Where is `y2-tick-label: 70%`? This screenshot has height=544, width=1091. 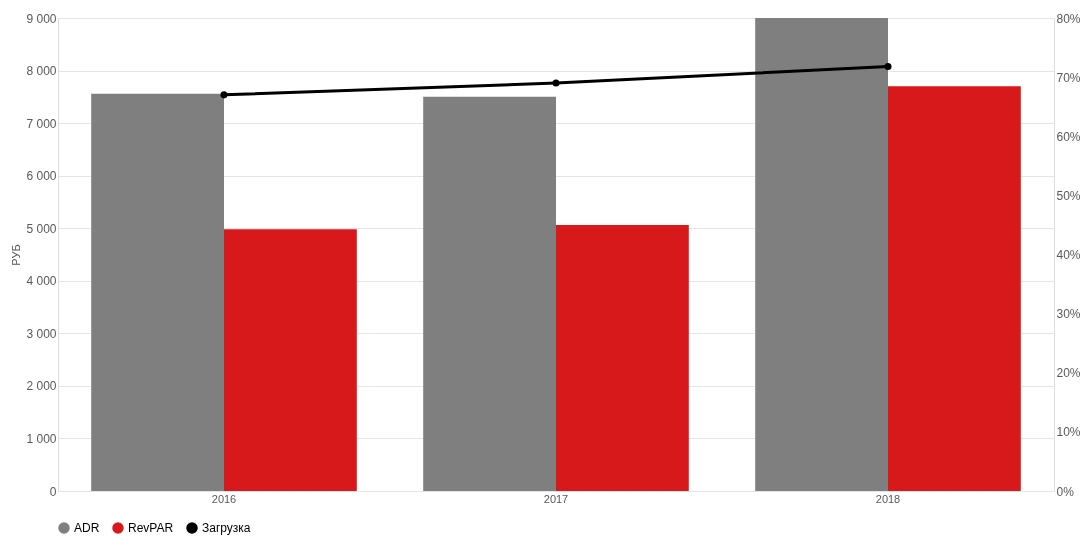 y2-tick-label: 70% is located at coordinates (1068, 77).